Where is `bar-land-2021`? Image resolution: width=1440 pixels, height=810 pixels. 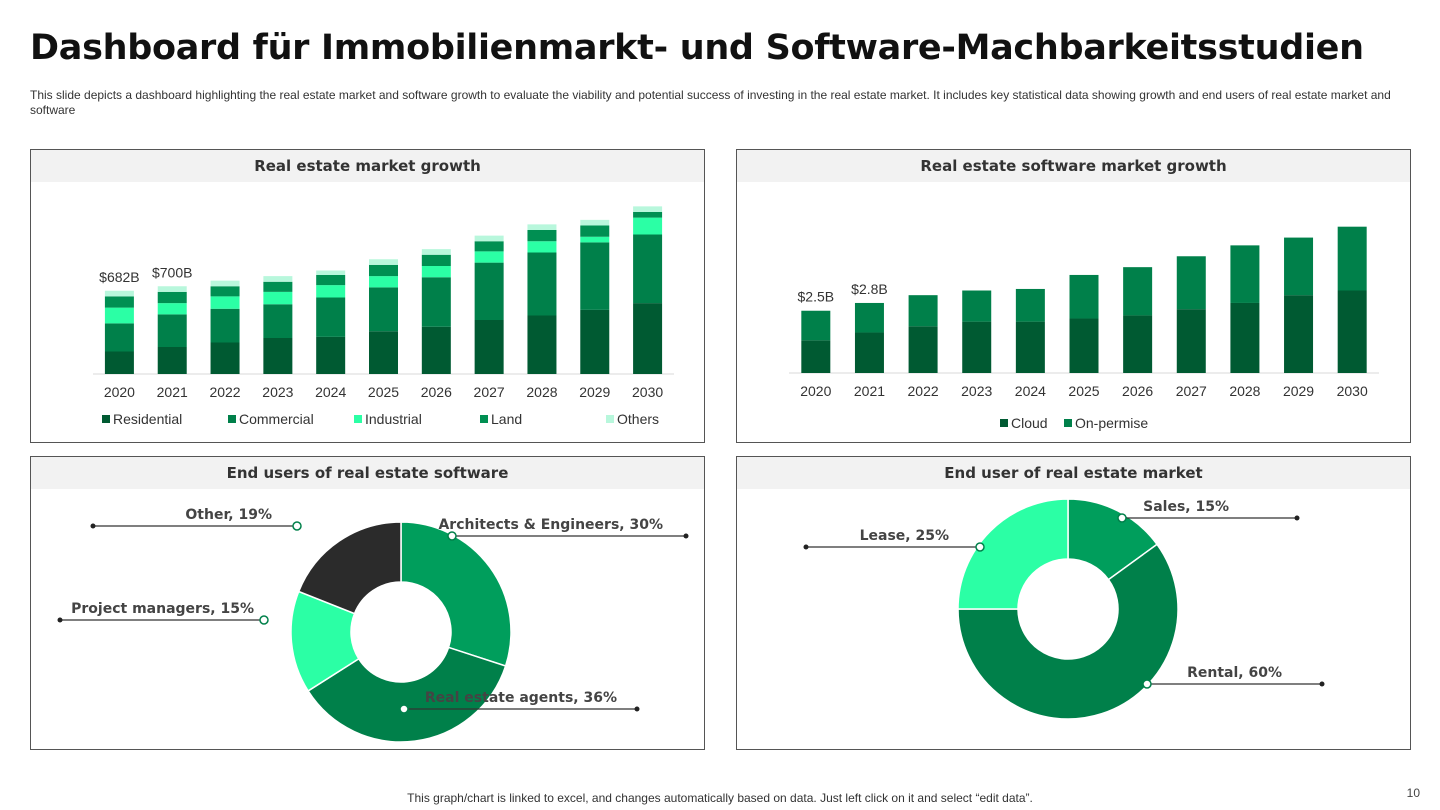
bar-land-2021 is located at coordinates (172, 297).